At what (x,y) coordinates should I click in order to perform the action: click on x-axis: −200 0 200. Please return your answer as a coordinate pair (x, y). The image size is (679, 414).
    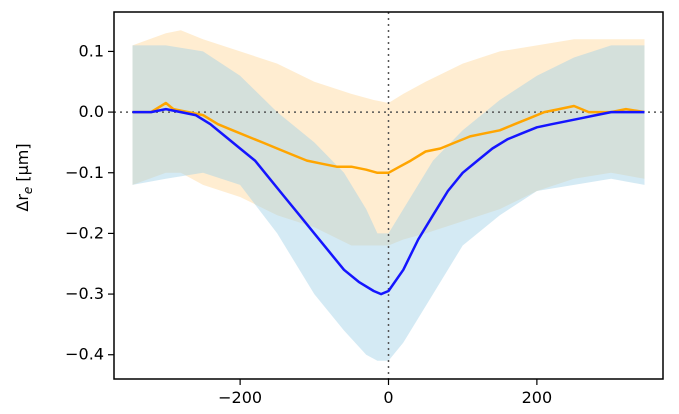
    Looking at the image, I should click on (385, 393).